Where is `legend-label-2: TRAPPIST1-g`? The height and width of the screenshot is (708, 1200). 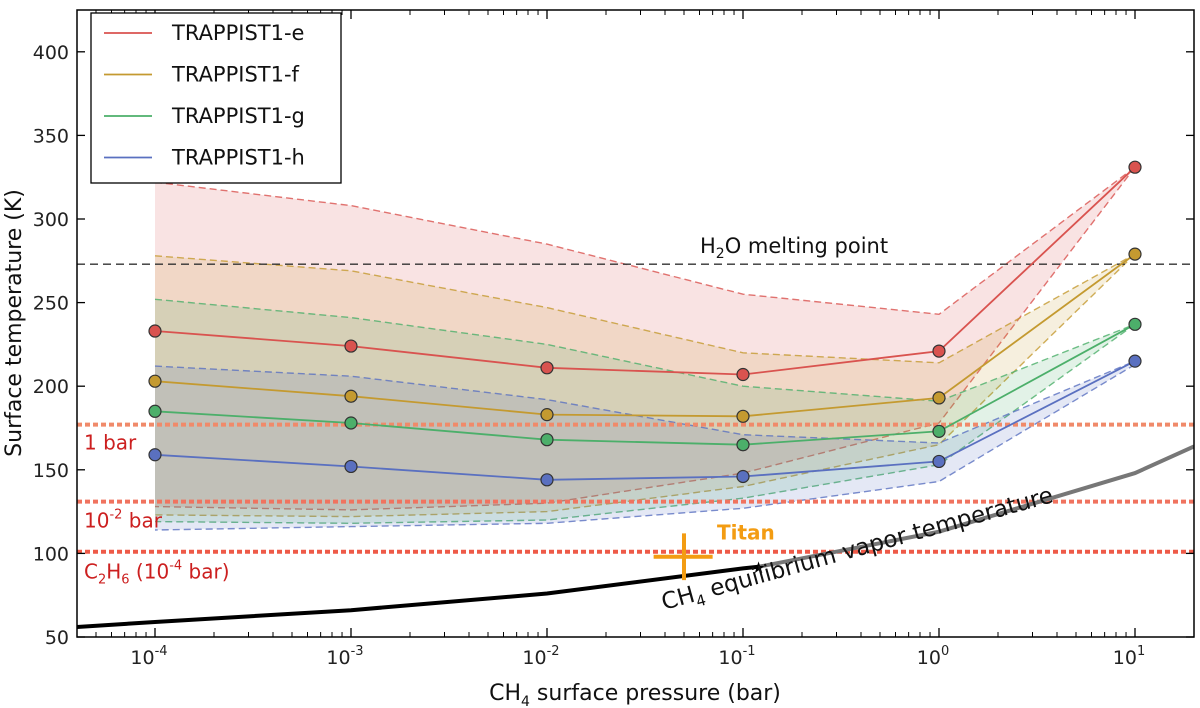 legend-label-2: TRAPPIST1-g is located at coordinates (238, 116).